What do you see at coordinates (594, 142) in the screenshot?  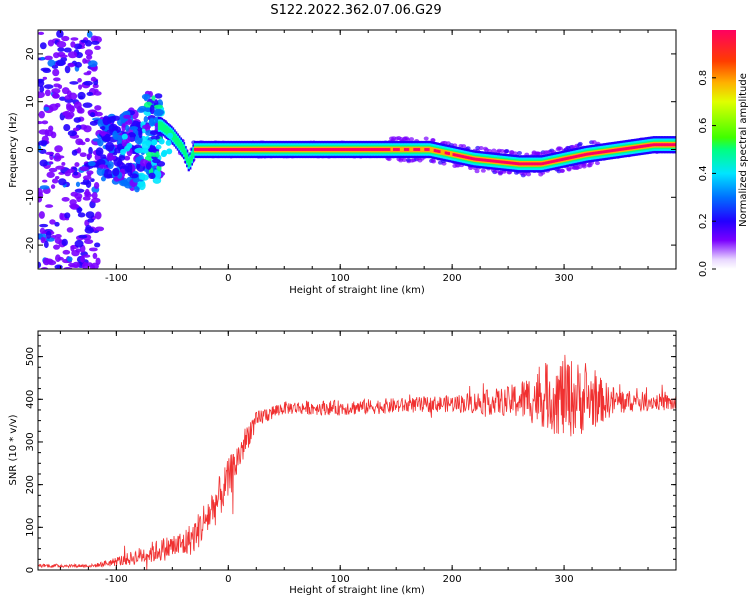 I see `halo-mark` at bounding box center [594, 142].